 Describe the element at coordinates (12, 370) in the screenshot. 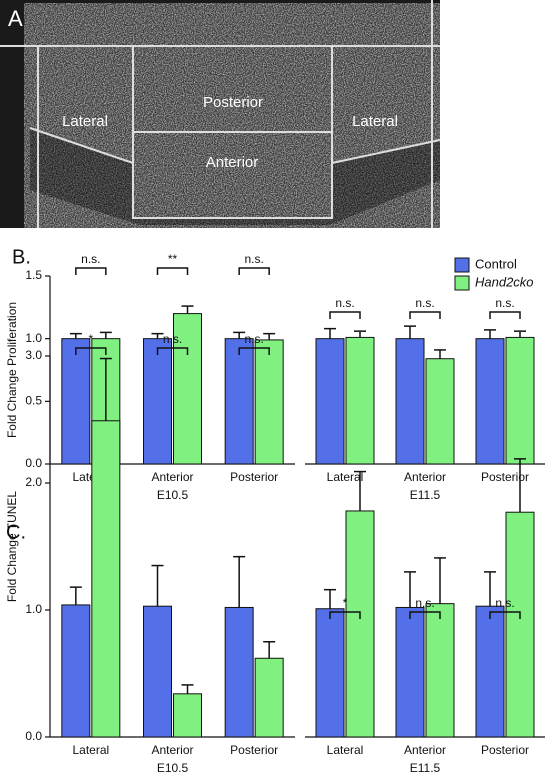

I see `y-axis-title: Fold Change Proliferation` at that location.